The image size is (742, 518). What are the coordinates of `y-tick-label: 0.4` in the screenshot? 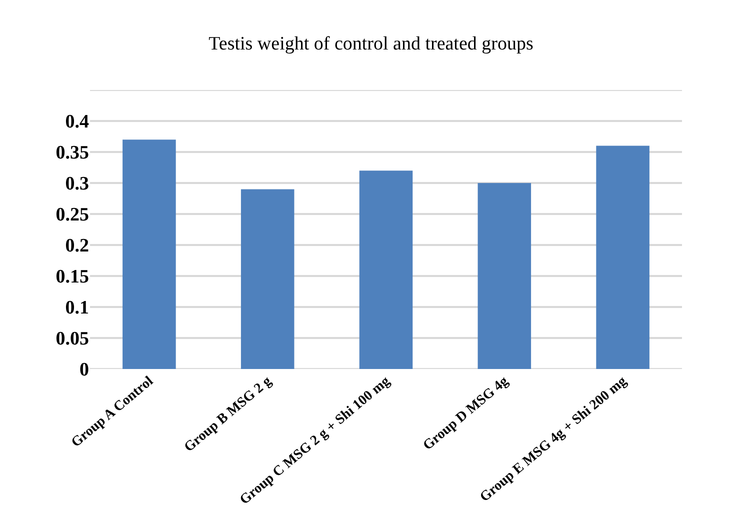 It's located at (77, 122).